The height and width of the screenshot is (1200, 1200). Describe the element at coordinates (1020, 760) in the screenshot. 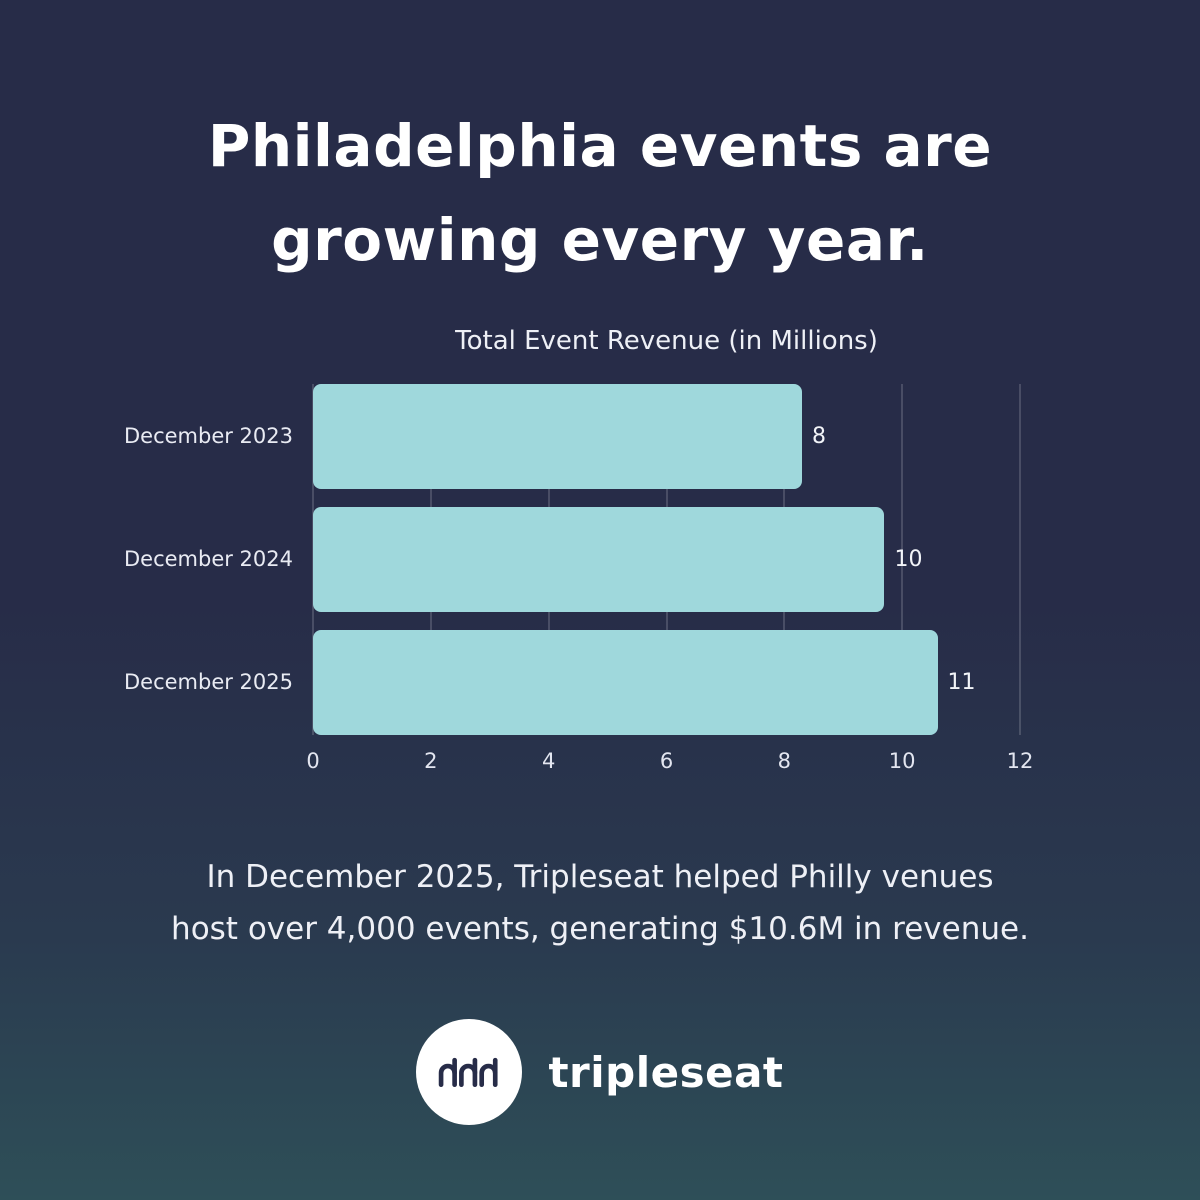

I see `x-tick: 12` at that location.